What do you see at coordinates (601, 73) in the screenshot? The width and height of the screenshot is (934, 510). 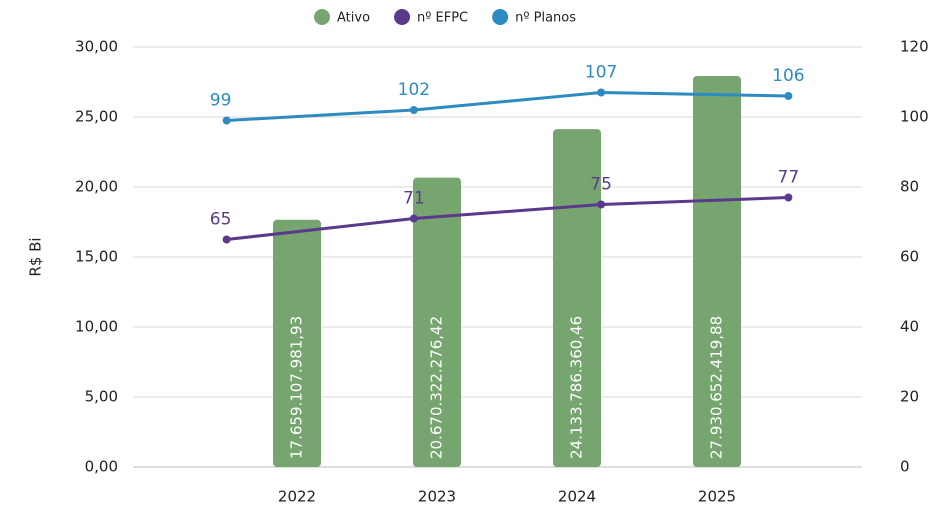 I see `line-value-label: 107` at bounding box center [601, 73].